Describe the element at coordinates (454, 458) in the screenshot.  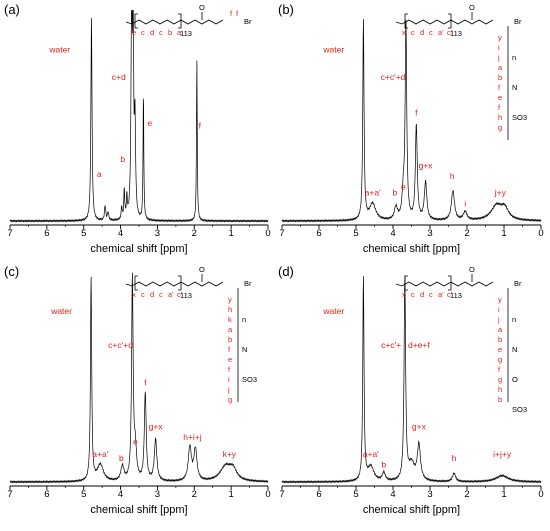
I see `peak-label: h` at that location.